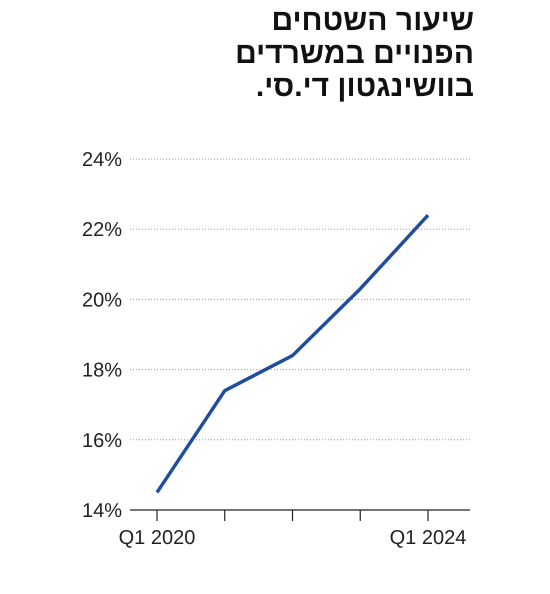 This screenshot has width=550, height=594. Describe the element at coordinates (102, 371) in the screenshot. I see `y-tick-label: 18%` at that location.